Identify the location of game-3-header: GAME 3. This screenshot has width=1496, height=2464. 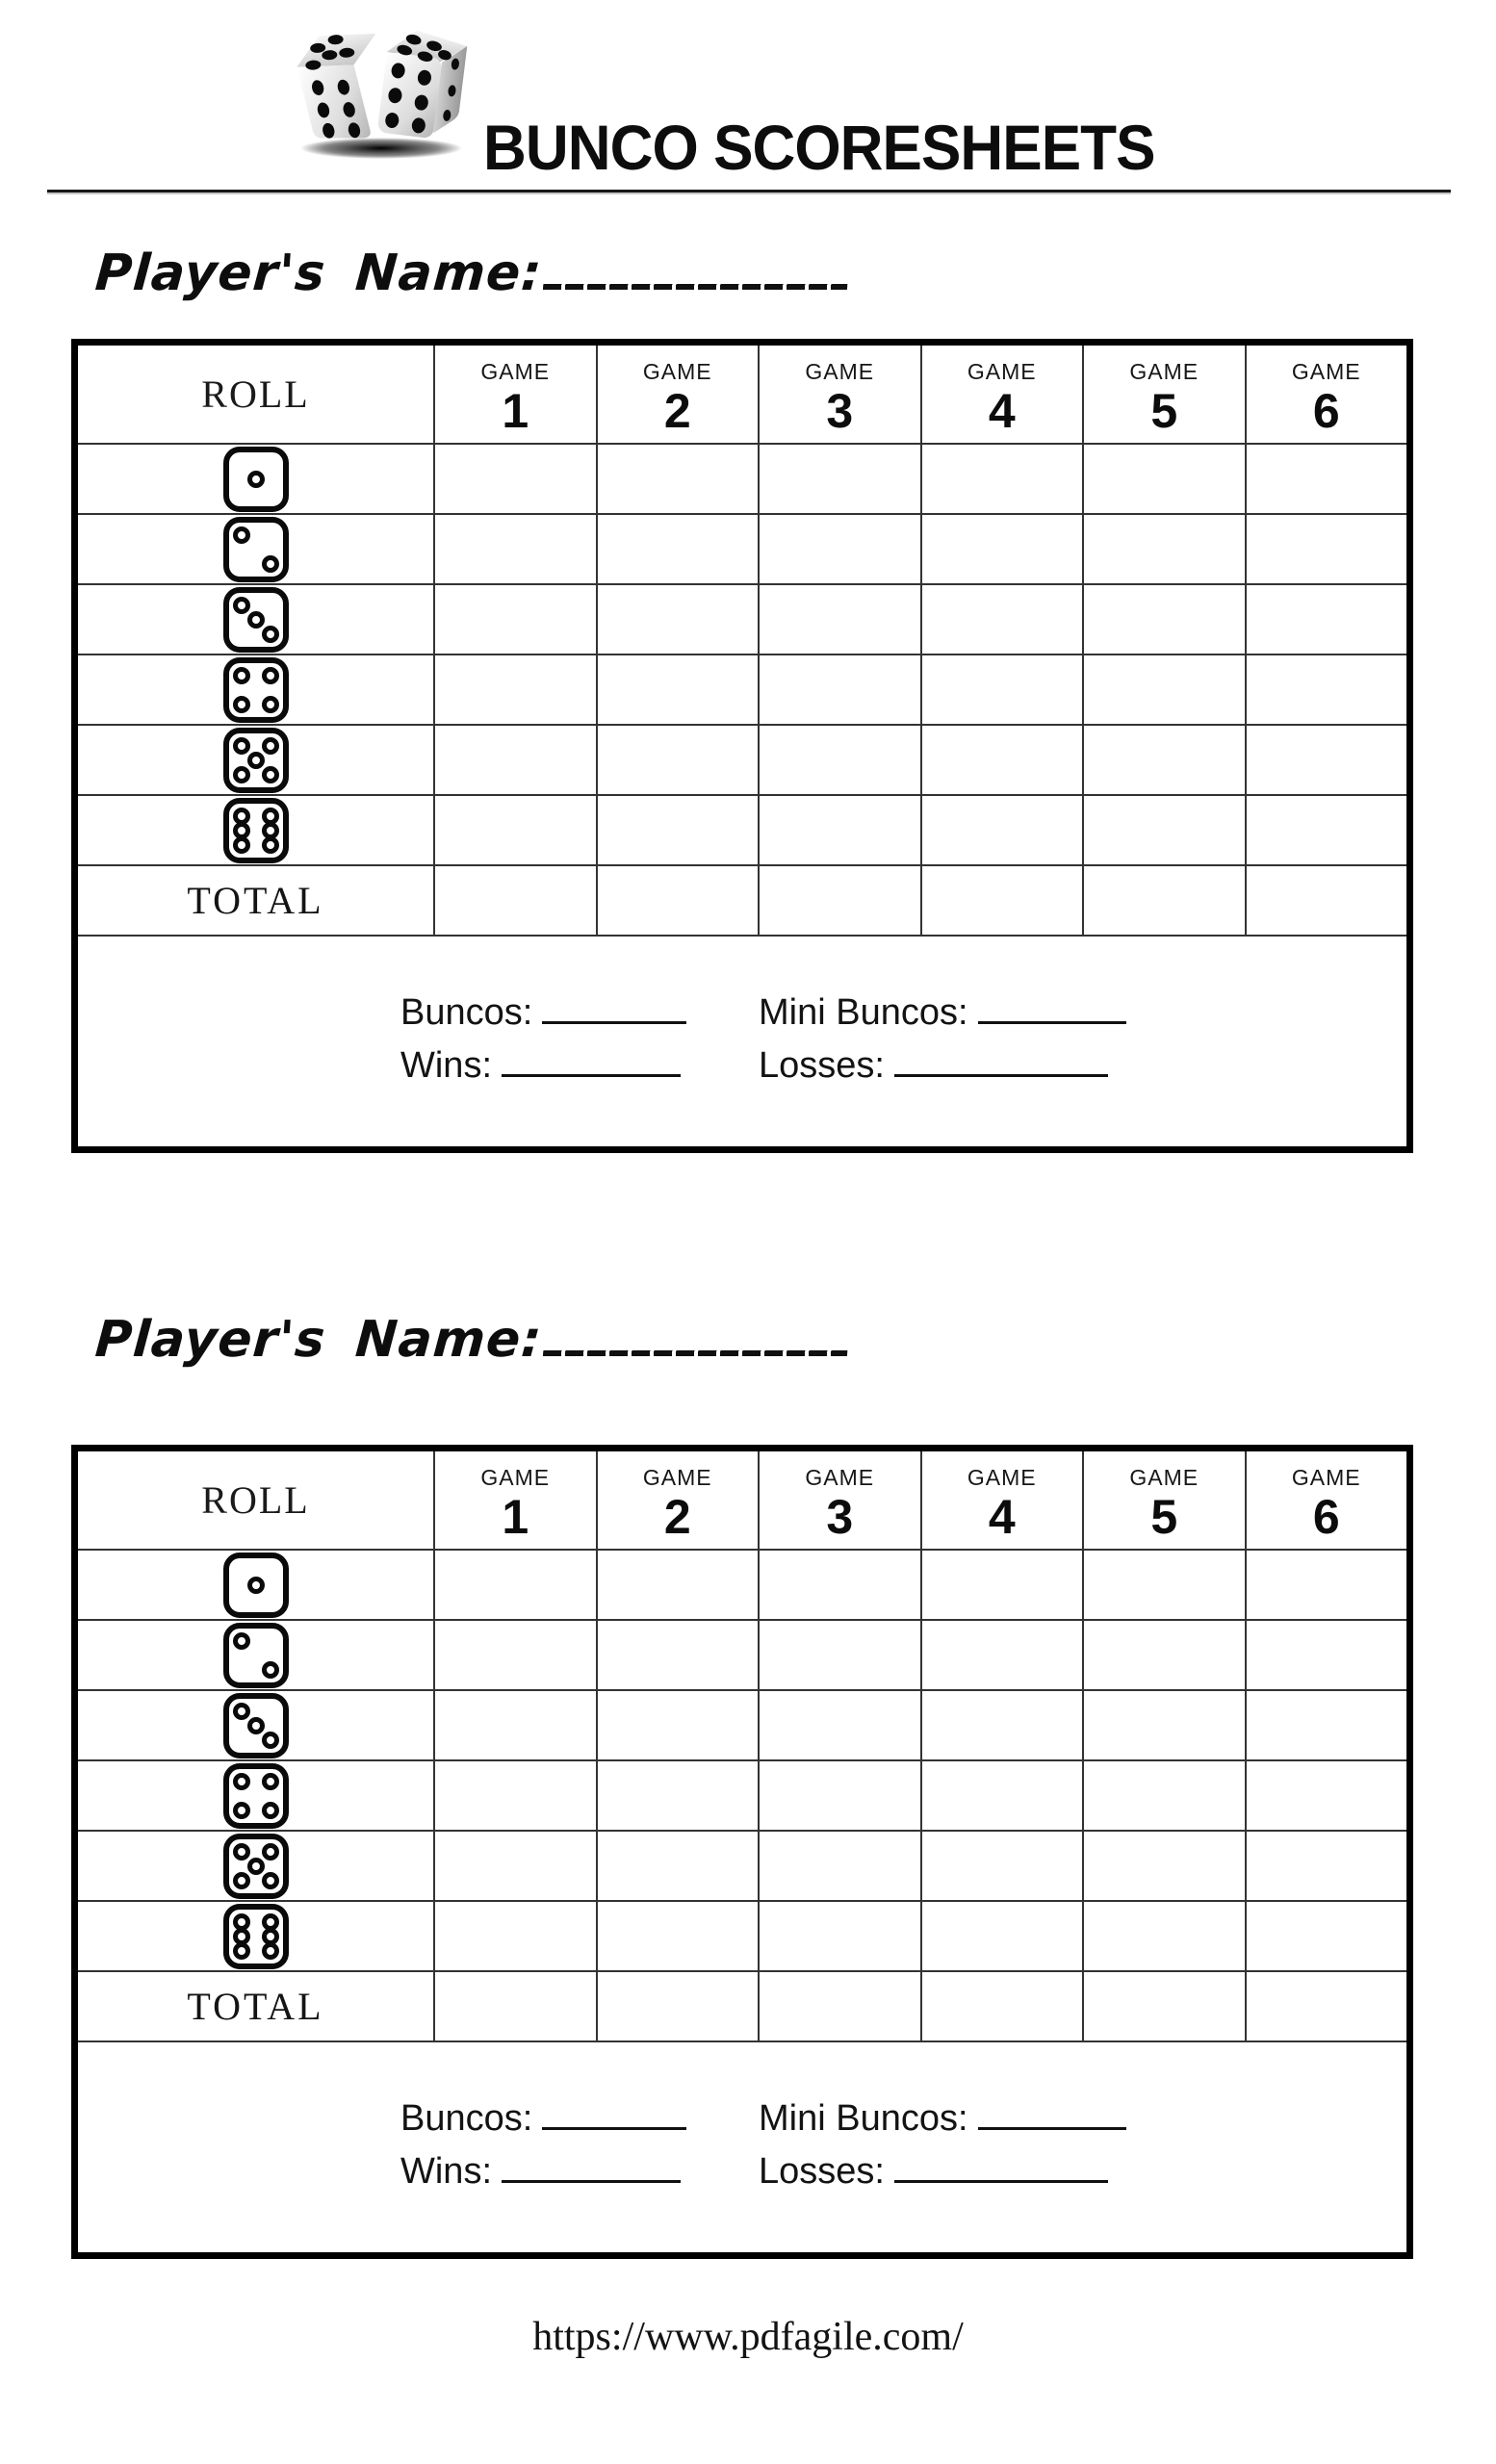
(839, 395).